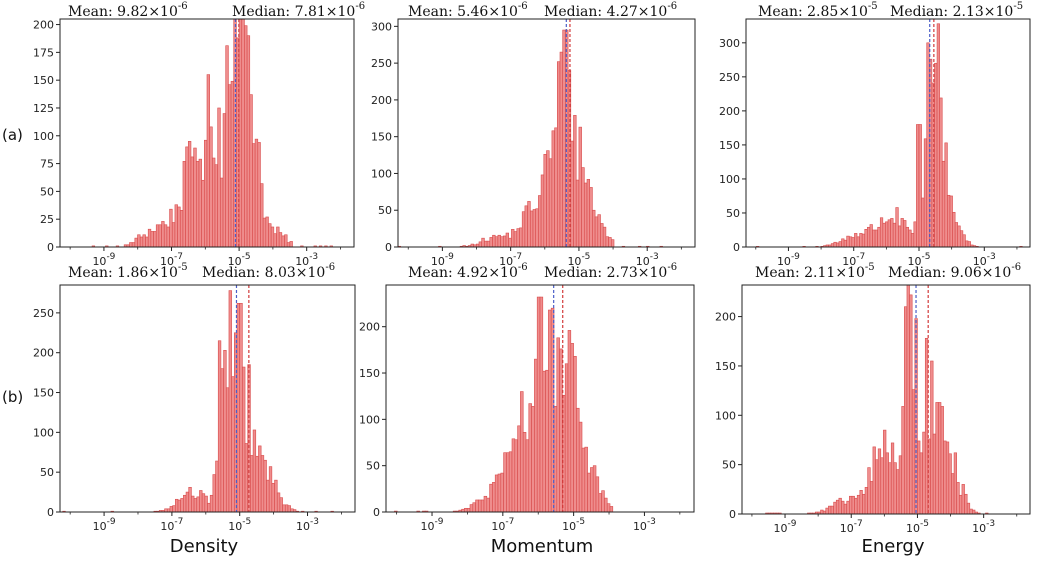  I want to click on column-label-energy: Energy, so click(892, 546).